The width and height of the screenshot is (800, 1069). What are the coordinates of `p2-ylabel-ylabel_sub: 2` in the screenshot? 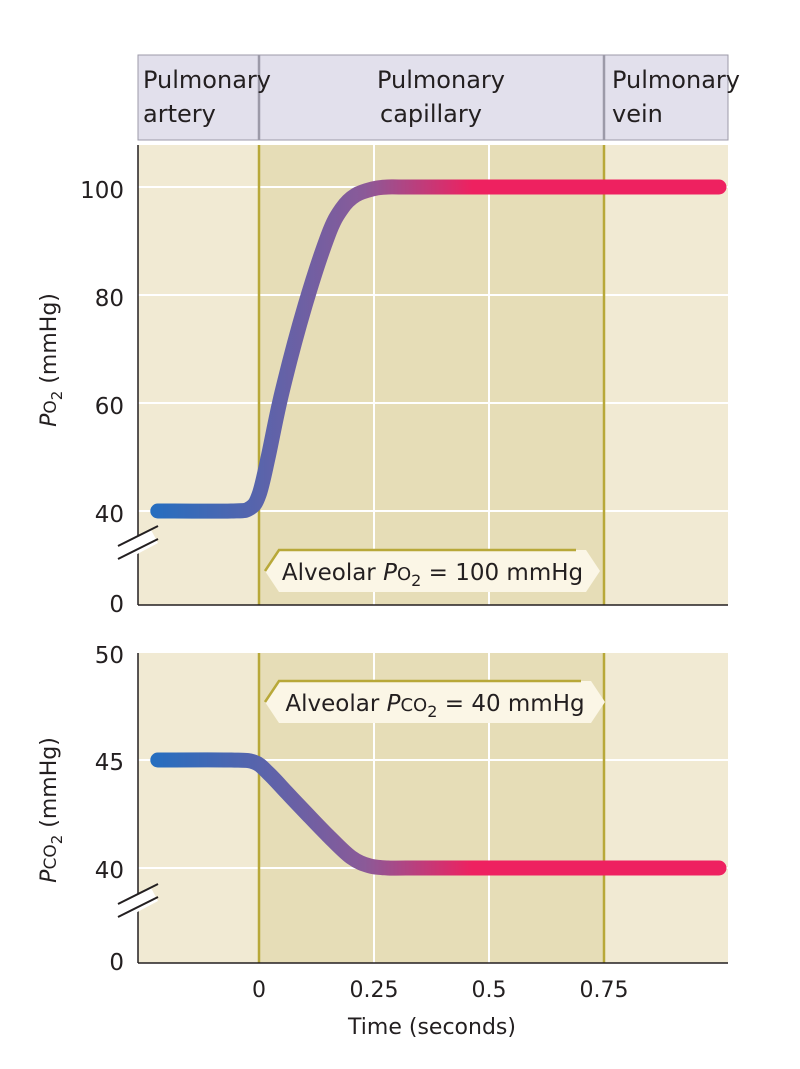 It's located at (57, 840).